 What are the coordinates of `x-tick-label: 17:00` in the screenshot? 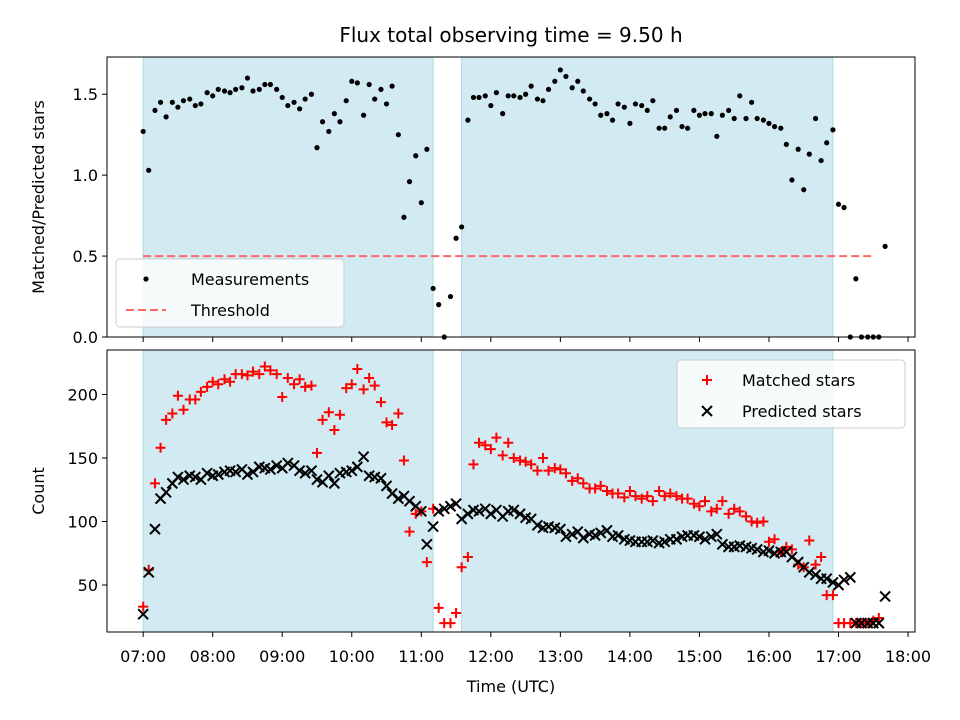 It's located at (838, 656).